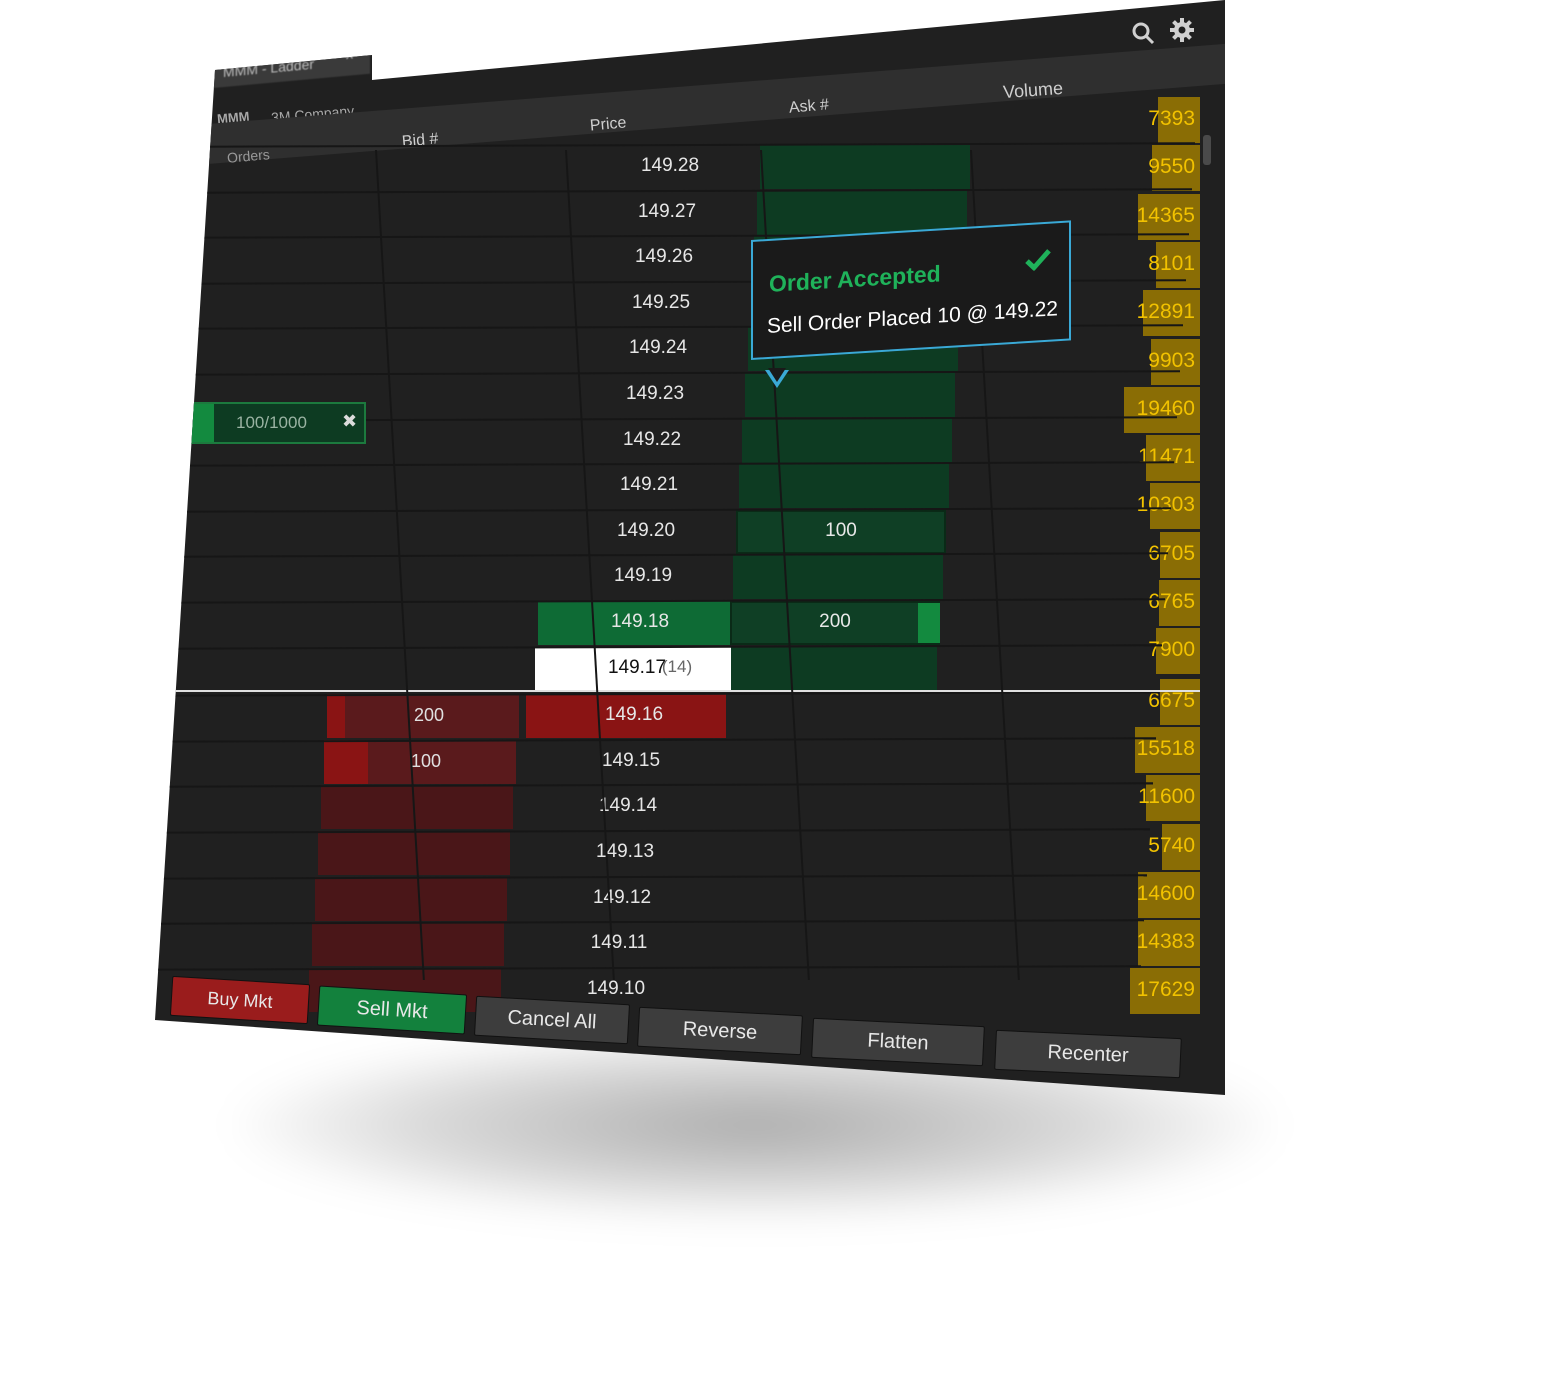  I want to click on volume-cell: 12891, so click(1165, 312).